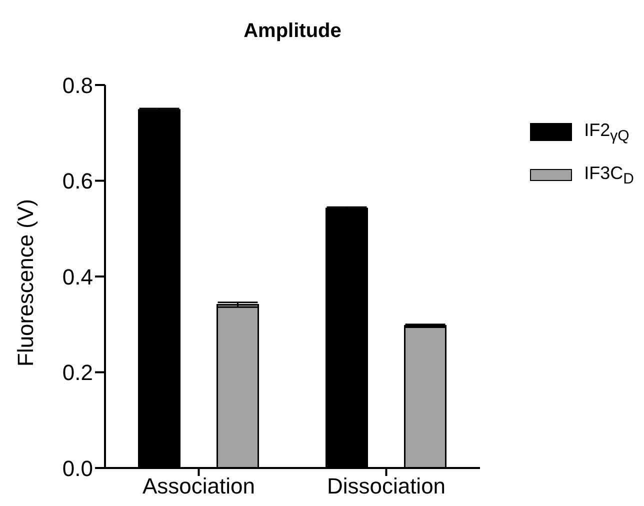 The width and height of the screenshot is (644, 506). Describe the element at coordinates (609, 175) in the screenshot. I see `legend-label: IF3C$_{D}$` at that location.